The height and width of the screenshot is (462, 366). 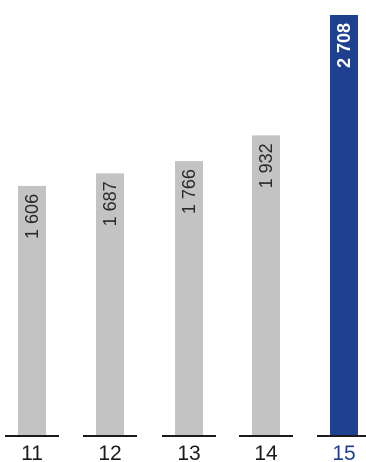 I want to click on x-tick-label-15: 15, so click(x=343, y=452).